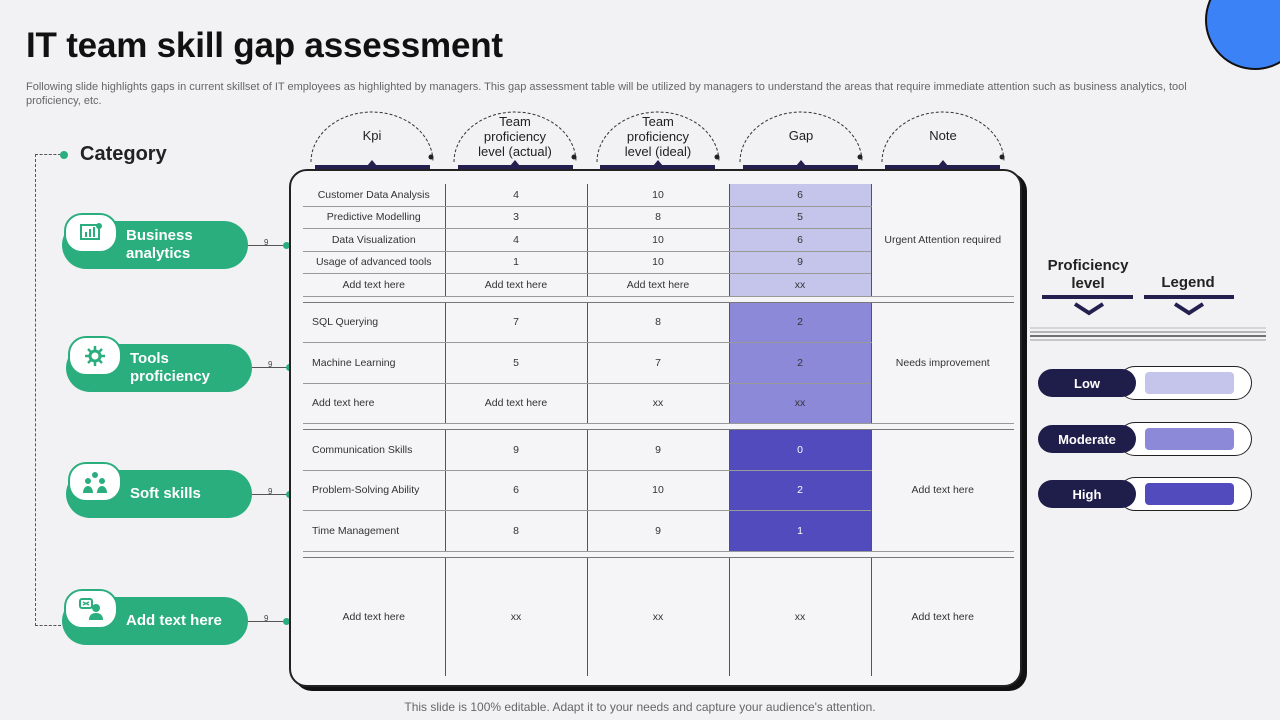  I want to click on kpi-cell: Time Management, so click(374, 531).